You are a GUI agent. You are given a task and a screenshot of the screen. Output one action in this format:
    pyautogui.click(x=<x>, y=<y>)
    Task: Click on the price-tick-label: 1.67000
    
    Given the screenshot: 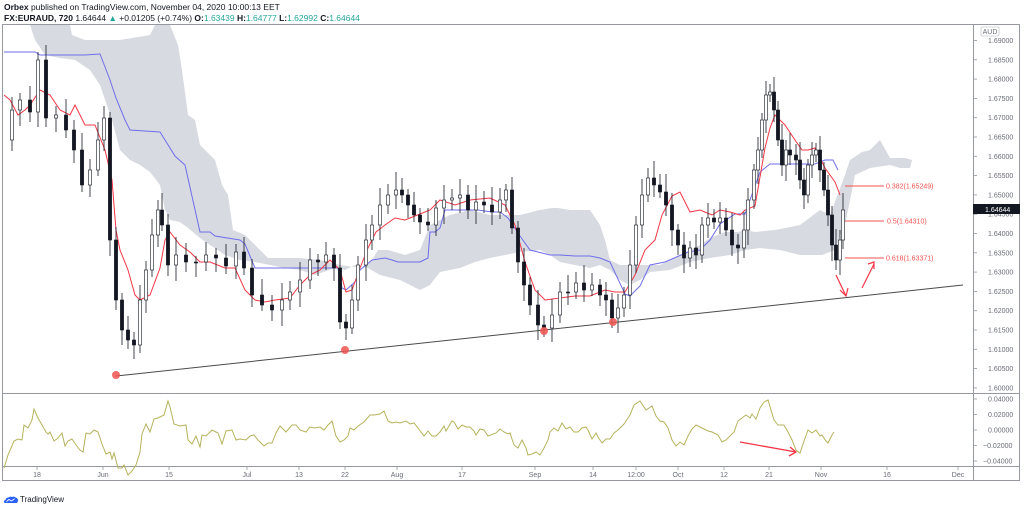 What is the action you would take?
    pyautogui.click(x=1000, y=118)
    